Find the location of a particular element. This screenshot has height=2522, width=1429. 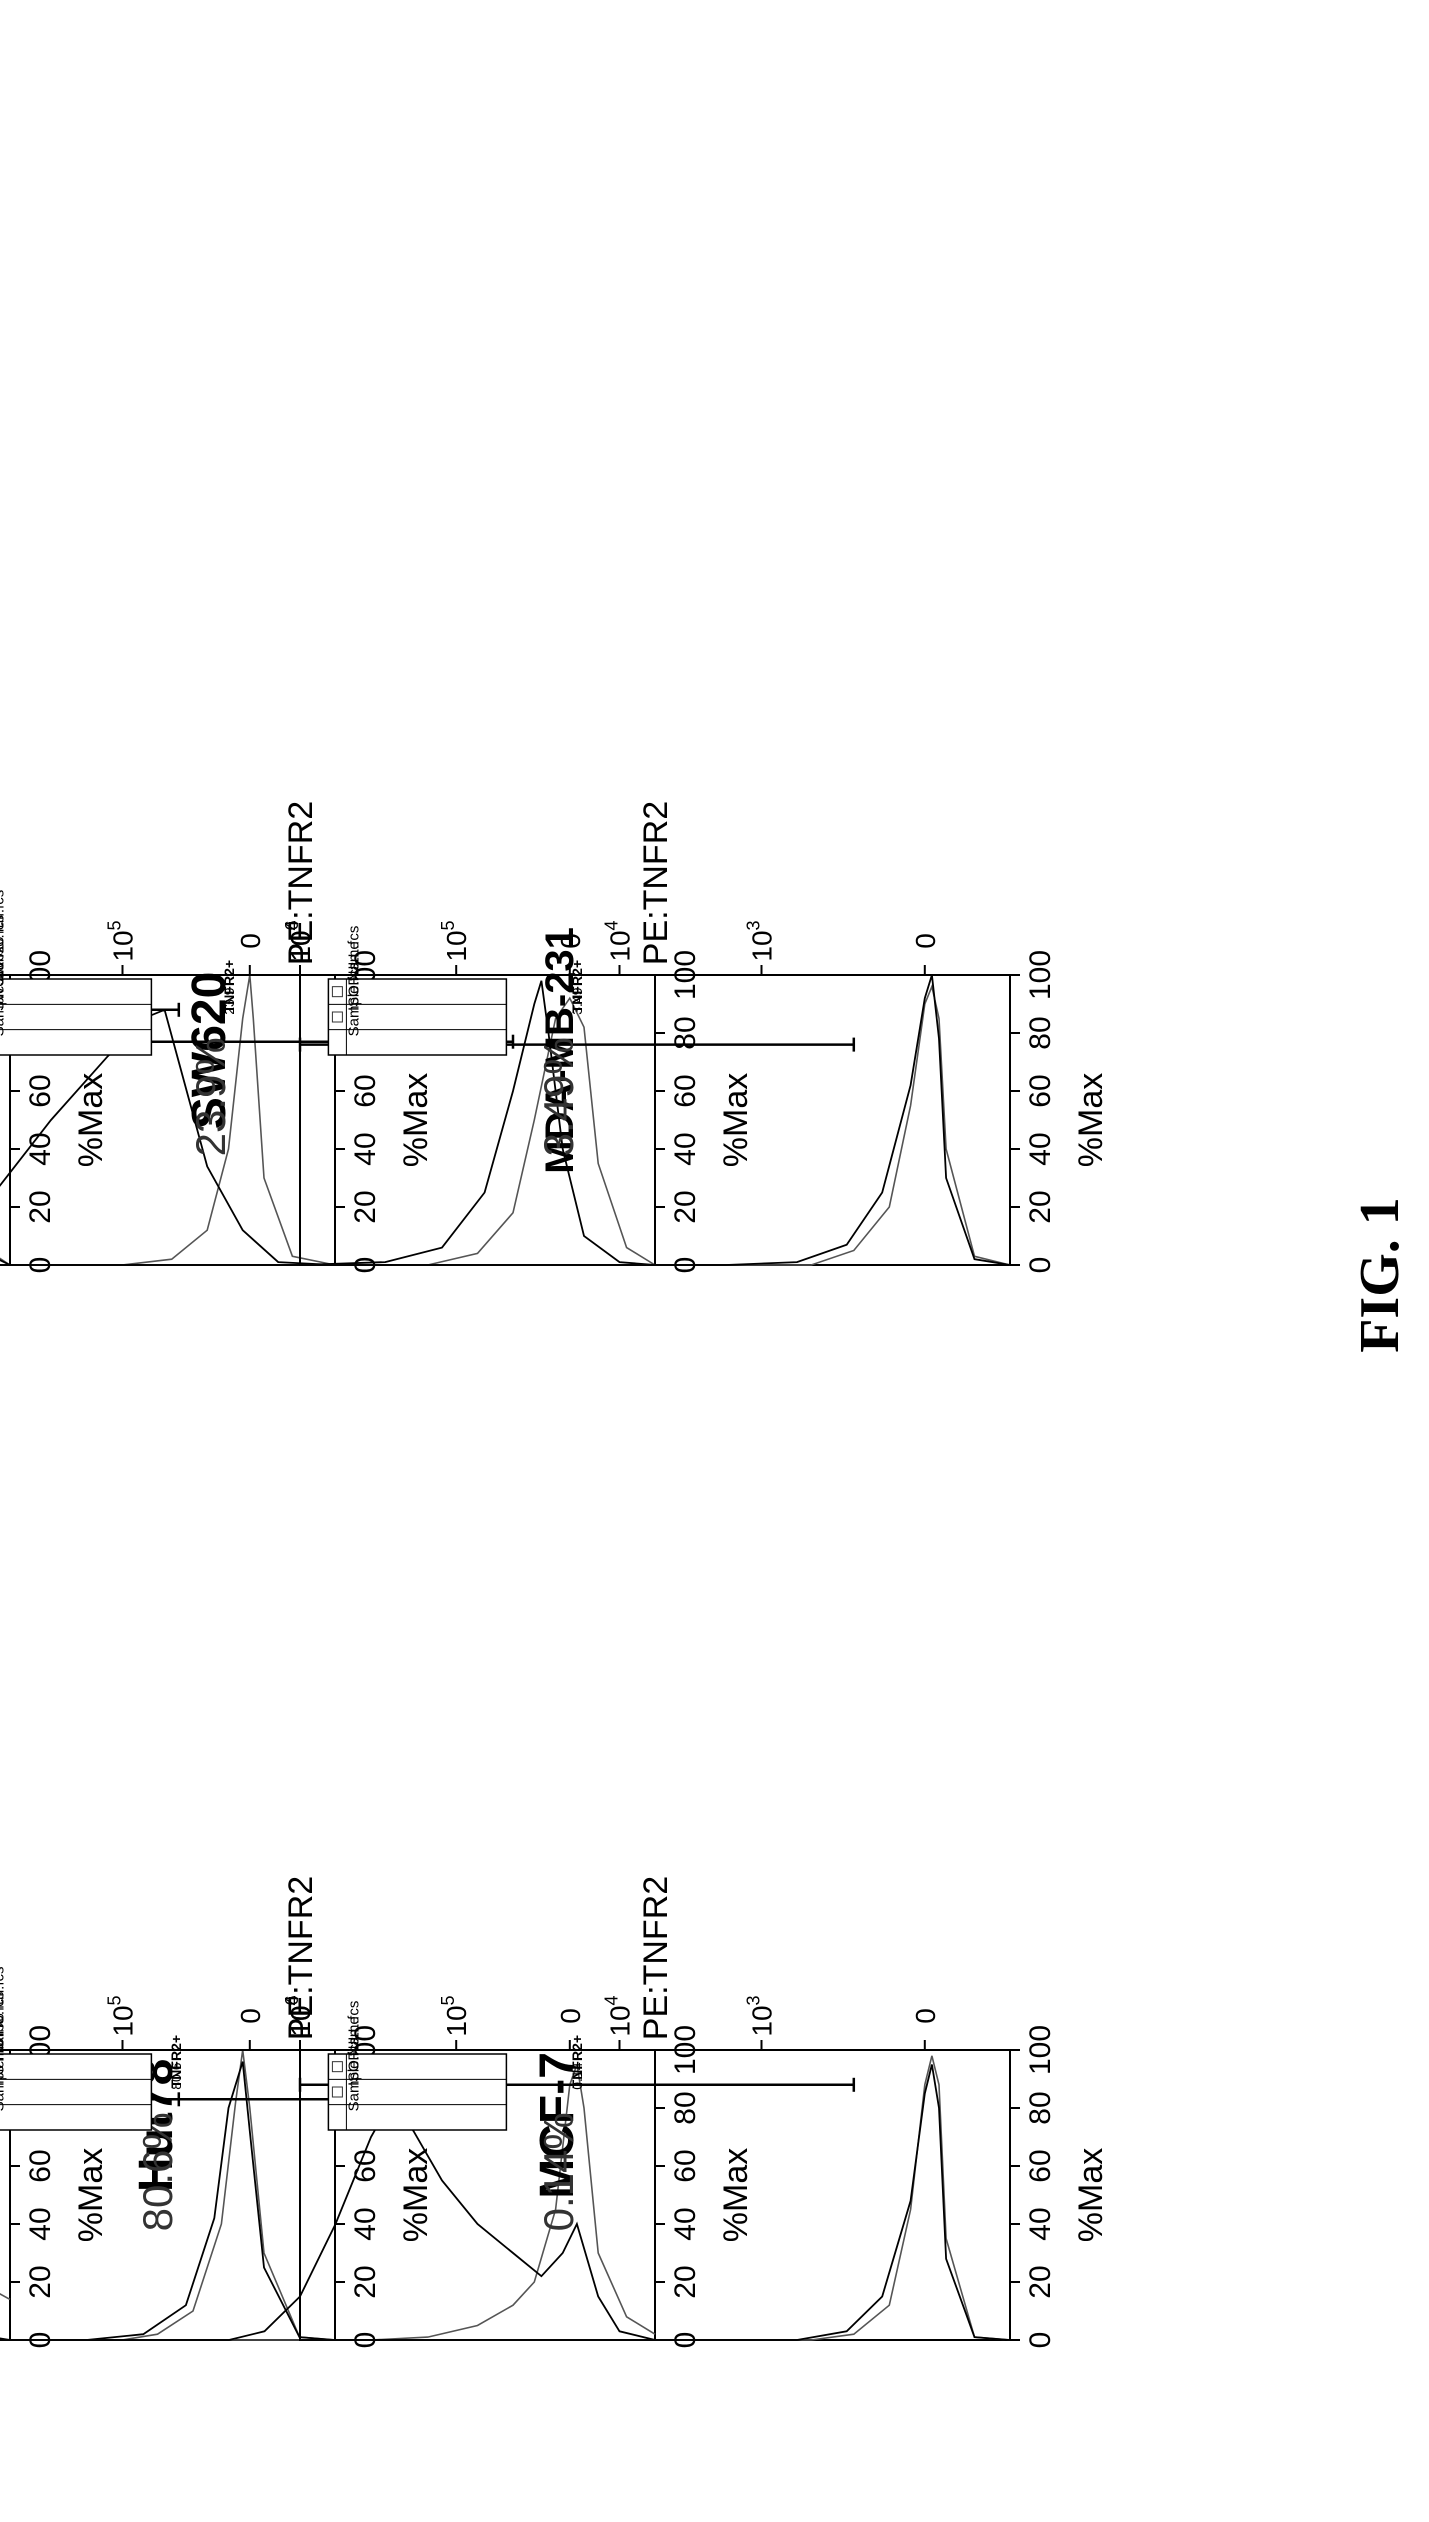

sample-name: MDA-MB-231 is located at coordinates (560, 1050).